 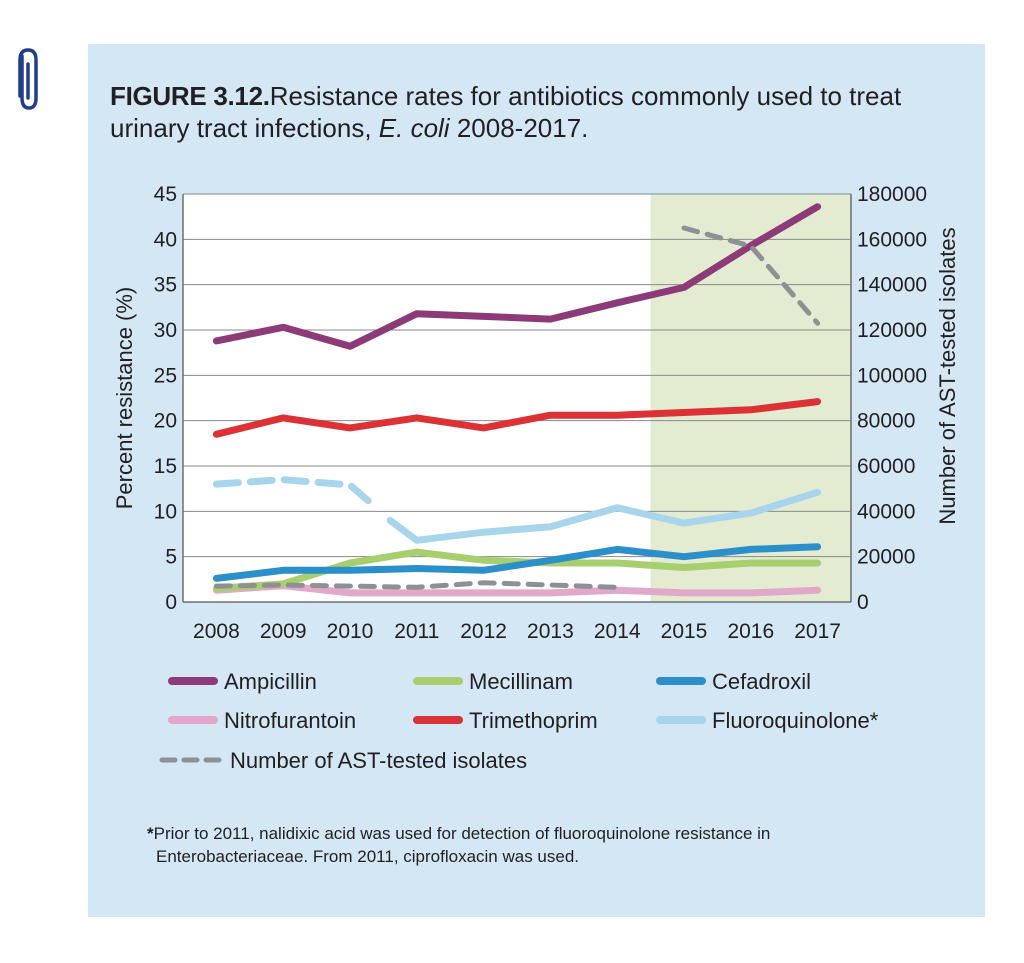 What do you see at coordinates (517, 562) in the screenshot?
I see `series-line-cefadroxil` at bounding box center [517, 562].